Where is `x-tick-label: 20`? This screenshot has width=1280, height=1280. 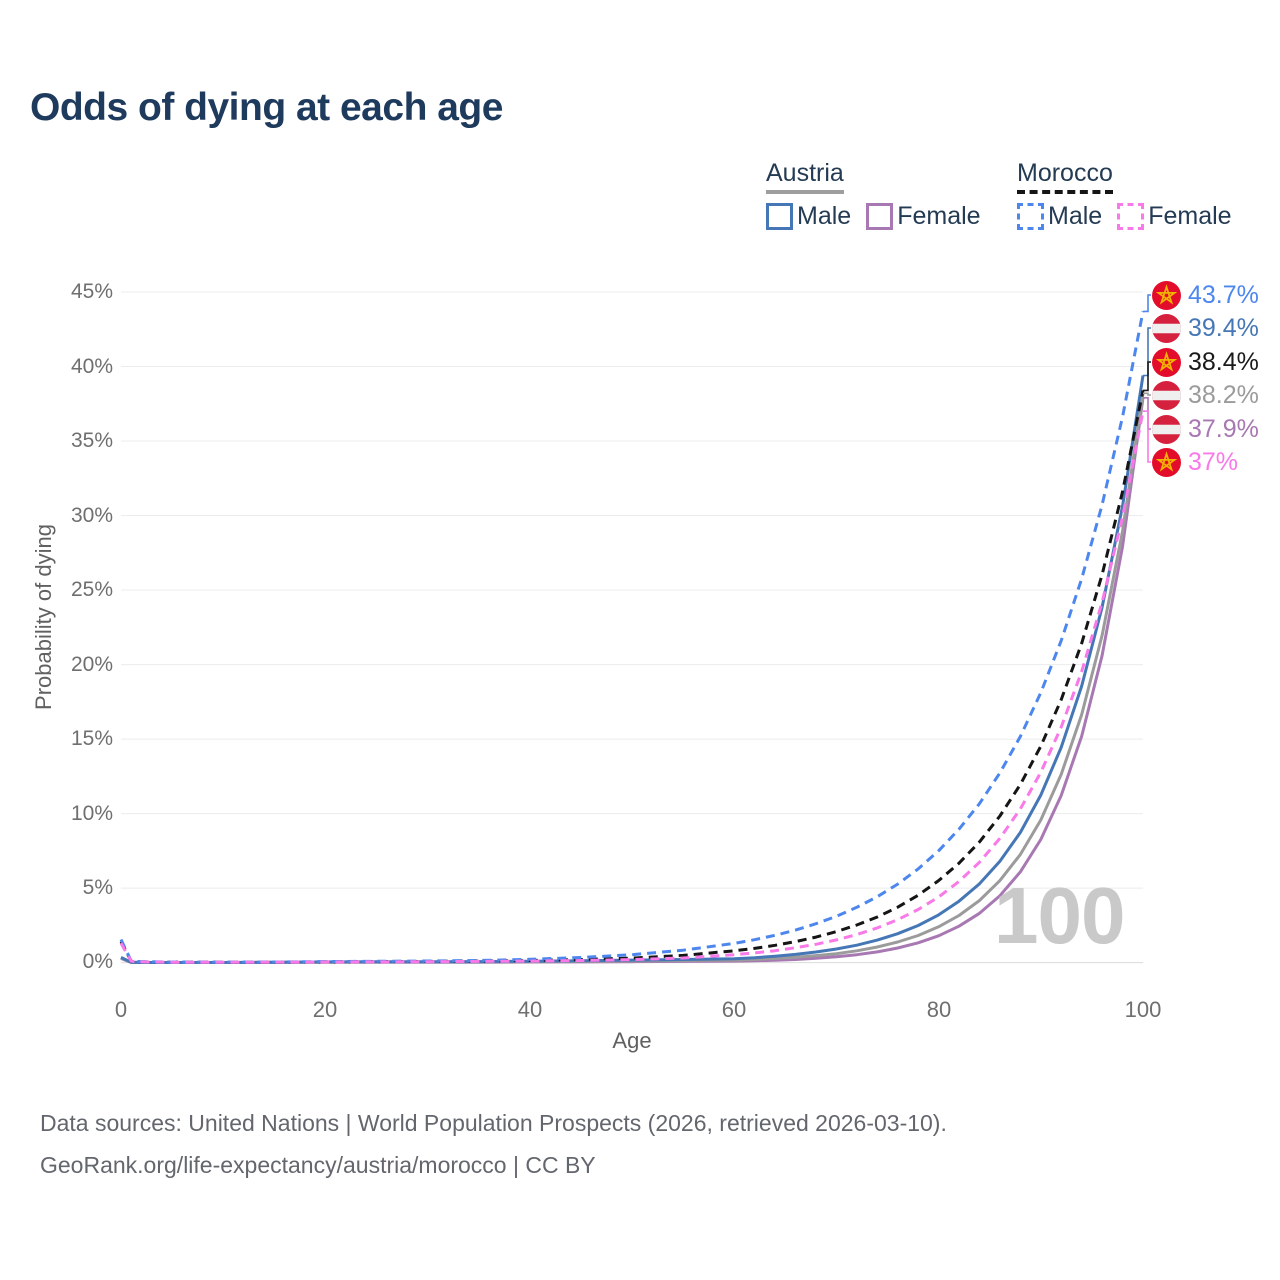 x-tick-label: 20 is located at coordinates (325, 1009).